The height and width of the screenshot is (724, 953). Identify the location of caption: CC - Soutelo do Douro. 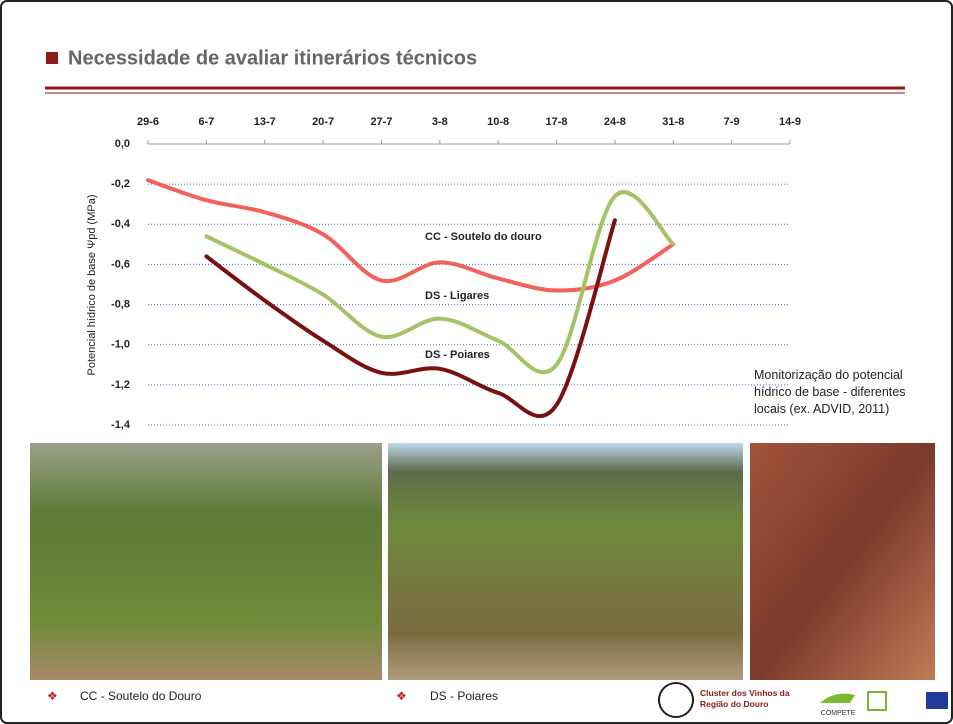
(141, 696).